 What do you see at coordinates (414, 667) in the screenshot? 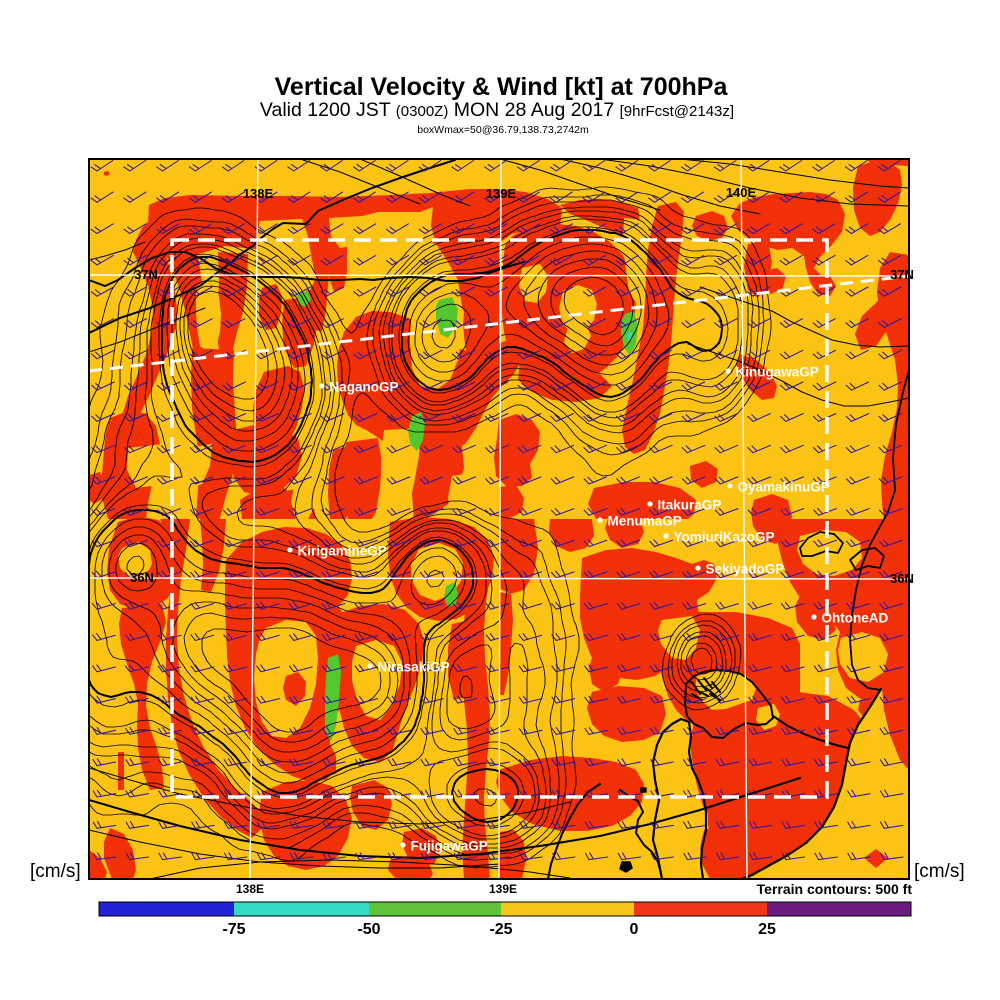
I see `svg-text: NirasakiGP` at bounding box center [414, 667].